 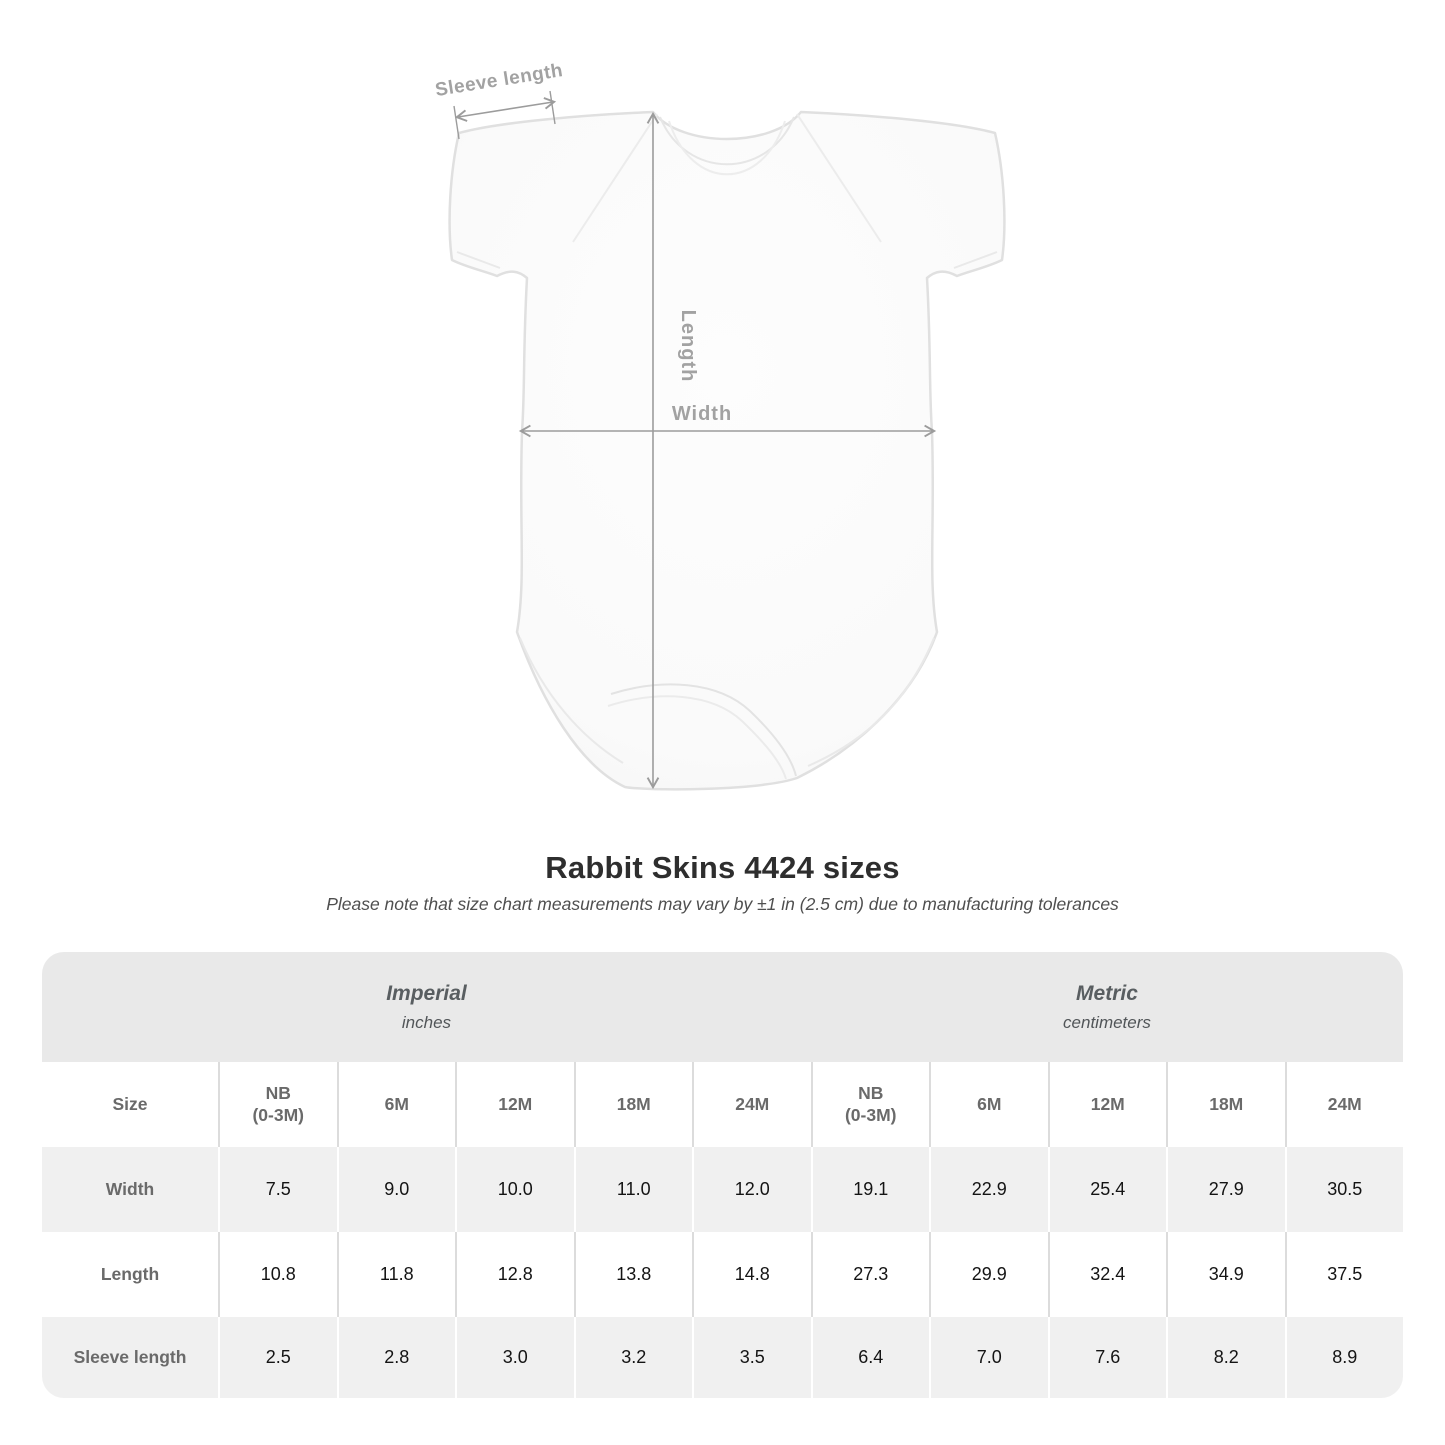 What do you see at coordinates (727, 178) in the screenshot?
I see `neckline-detail` at bounding box center [727, 178].